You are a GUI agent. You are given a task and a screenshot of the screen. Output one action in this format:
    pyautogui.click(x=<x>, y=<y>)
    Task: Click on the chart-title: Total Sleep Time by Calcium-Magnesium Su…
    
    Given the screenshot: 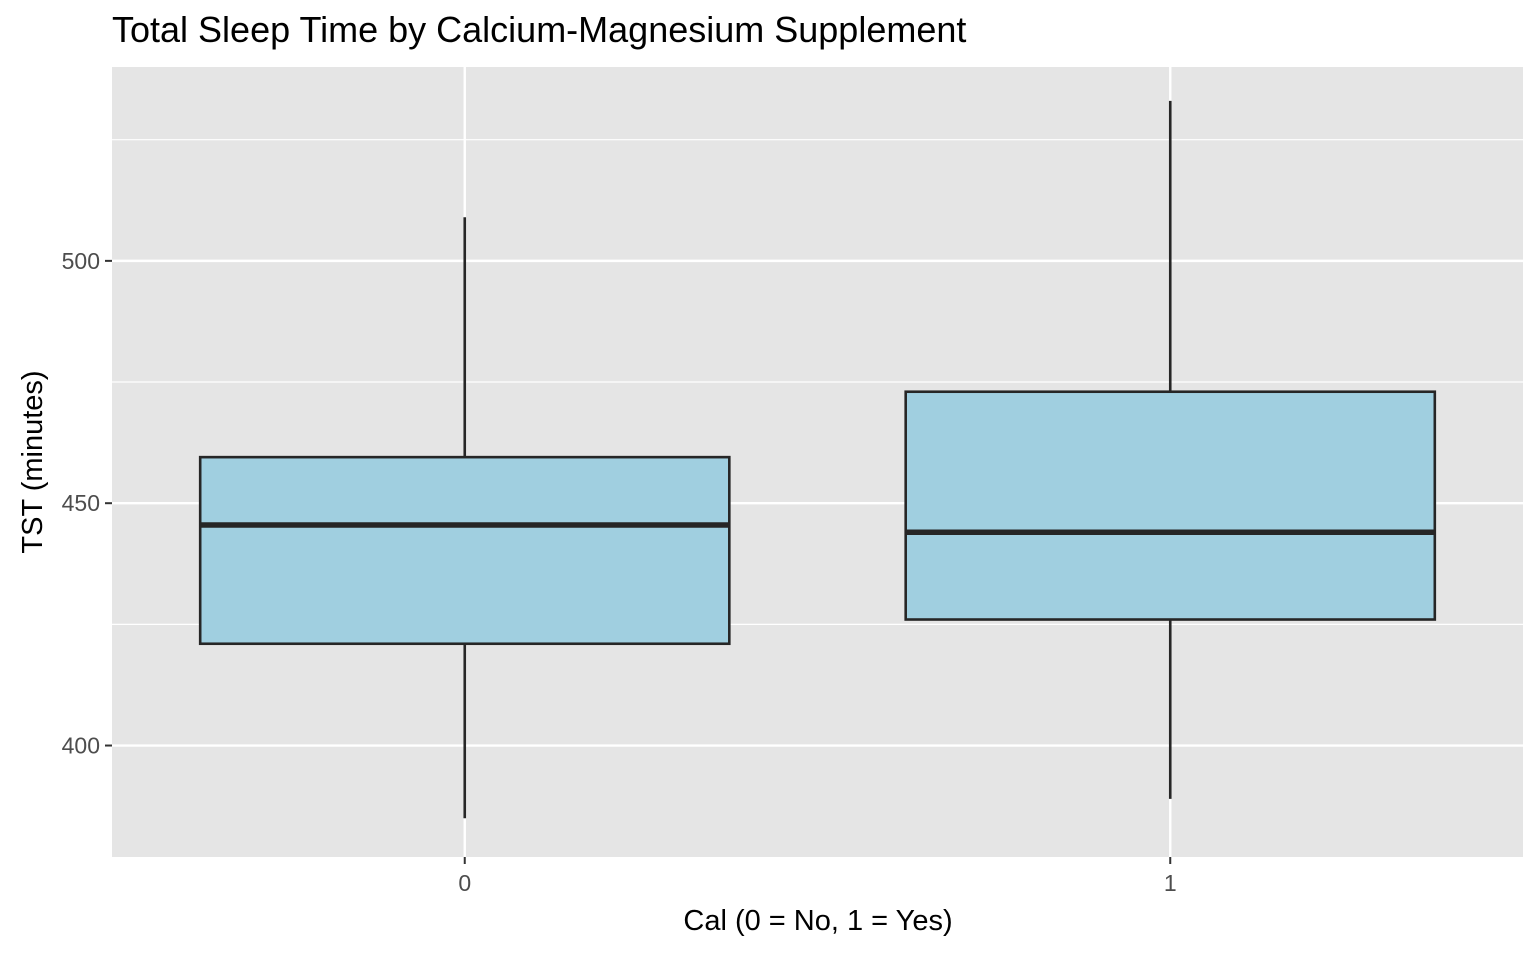 What is the action you would take?
    pyautogui.click(x=539, y=29)
    